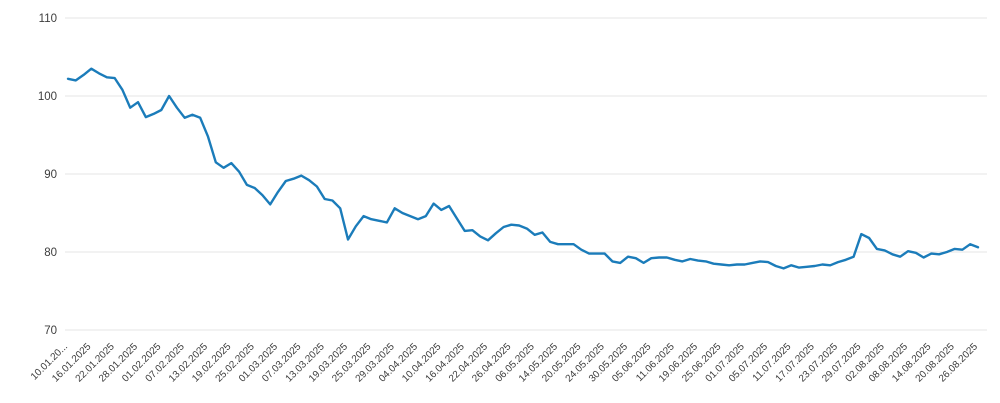 This screenshot has width=1000, height=403. What do you see at coordinates (47, 97) in the screenshot?
I see `y-axis-tick-label: 100` at bounding box center [47, 97].